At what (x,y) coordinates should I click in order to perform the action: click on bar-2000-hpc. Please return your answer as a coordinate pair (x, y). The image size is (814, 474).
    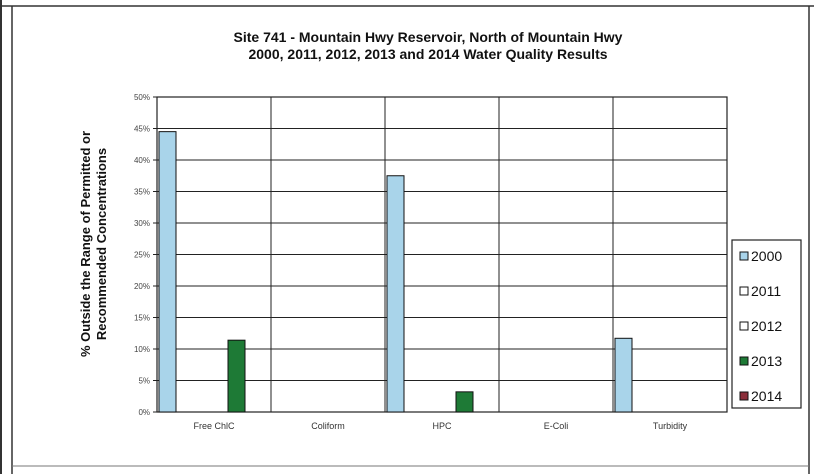
    Looking at the image, I should click on (395, 294).